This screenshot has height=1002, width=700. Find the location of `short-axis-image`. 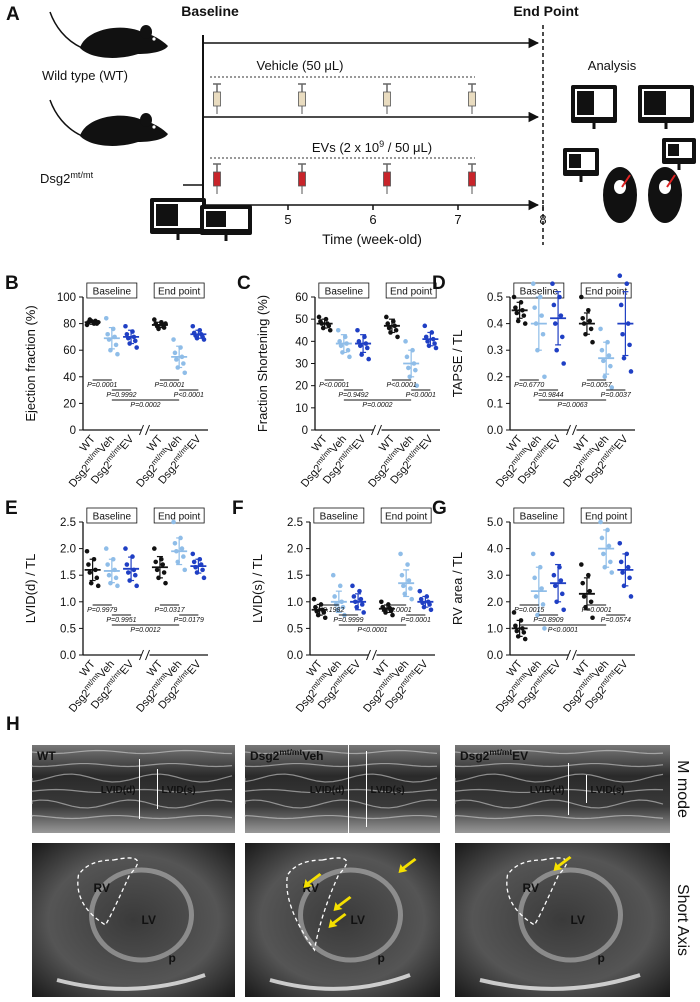

short-axis-image is located at coordinates (342, 920).